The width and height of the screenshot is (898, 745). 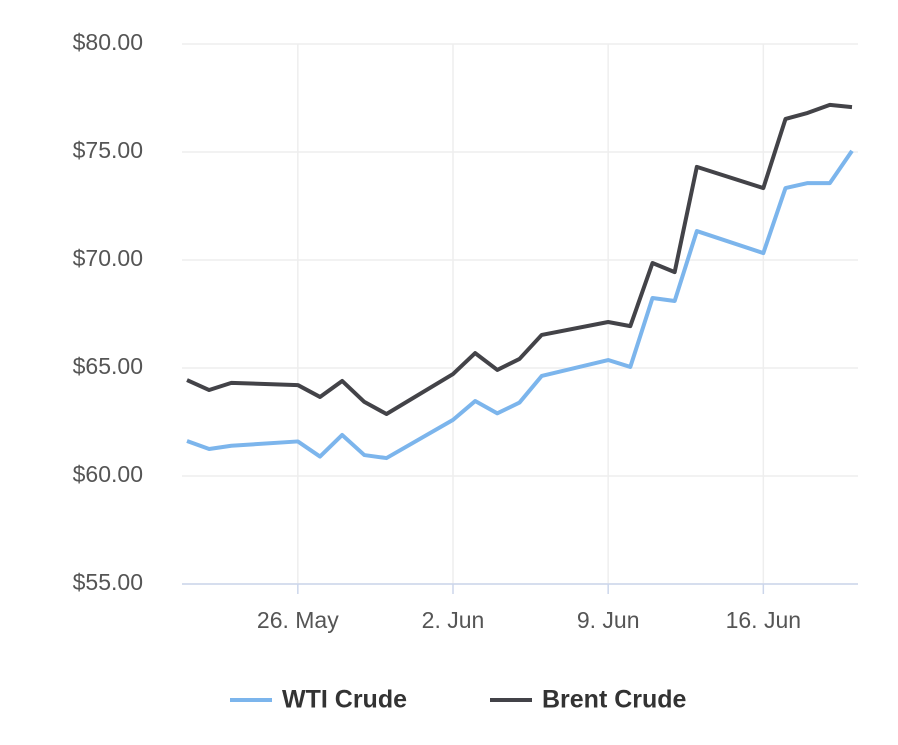 I want to click on y-tick-label: $60.00, so click(x=108, y=474).